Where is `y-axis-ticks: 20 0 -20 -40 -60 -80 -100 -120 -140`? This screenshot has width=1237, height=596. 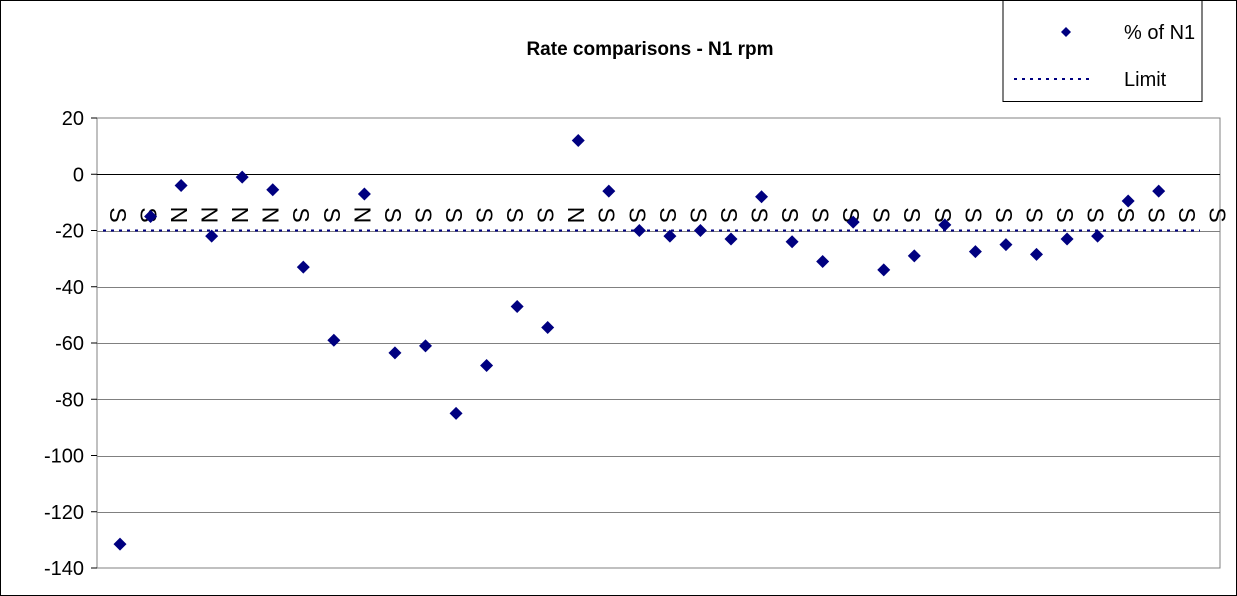
y-axis-ticks: 20 0 -20 -40 -60 -80 -100 -120 -140 is located at coordinates (70, 344).